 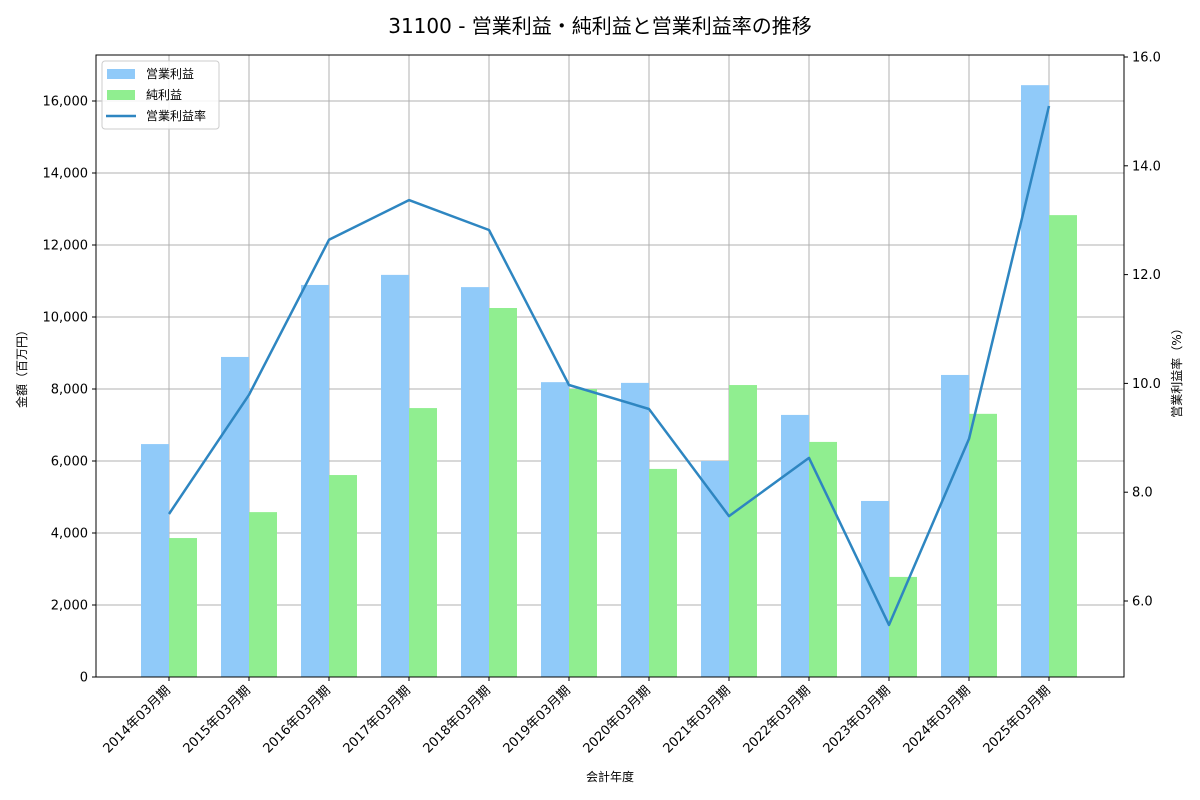 What do you see at coordinates (164, 95) in the screenshot?
I see `legend-label-net-profit: 純利益` at bounding box center [164, 95].